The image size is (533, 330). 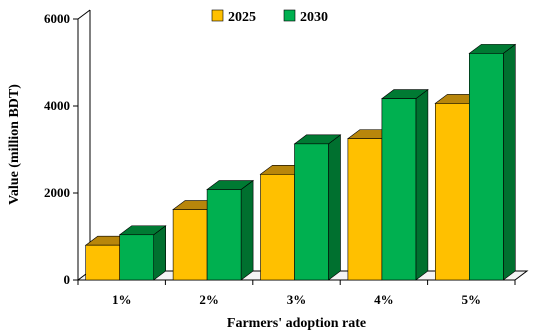 I want to click on legend-item-2025: 2025, so click(x=233, y=17).